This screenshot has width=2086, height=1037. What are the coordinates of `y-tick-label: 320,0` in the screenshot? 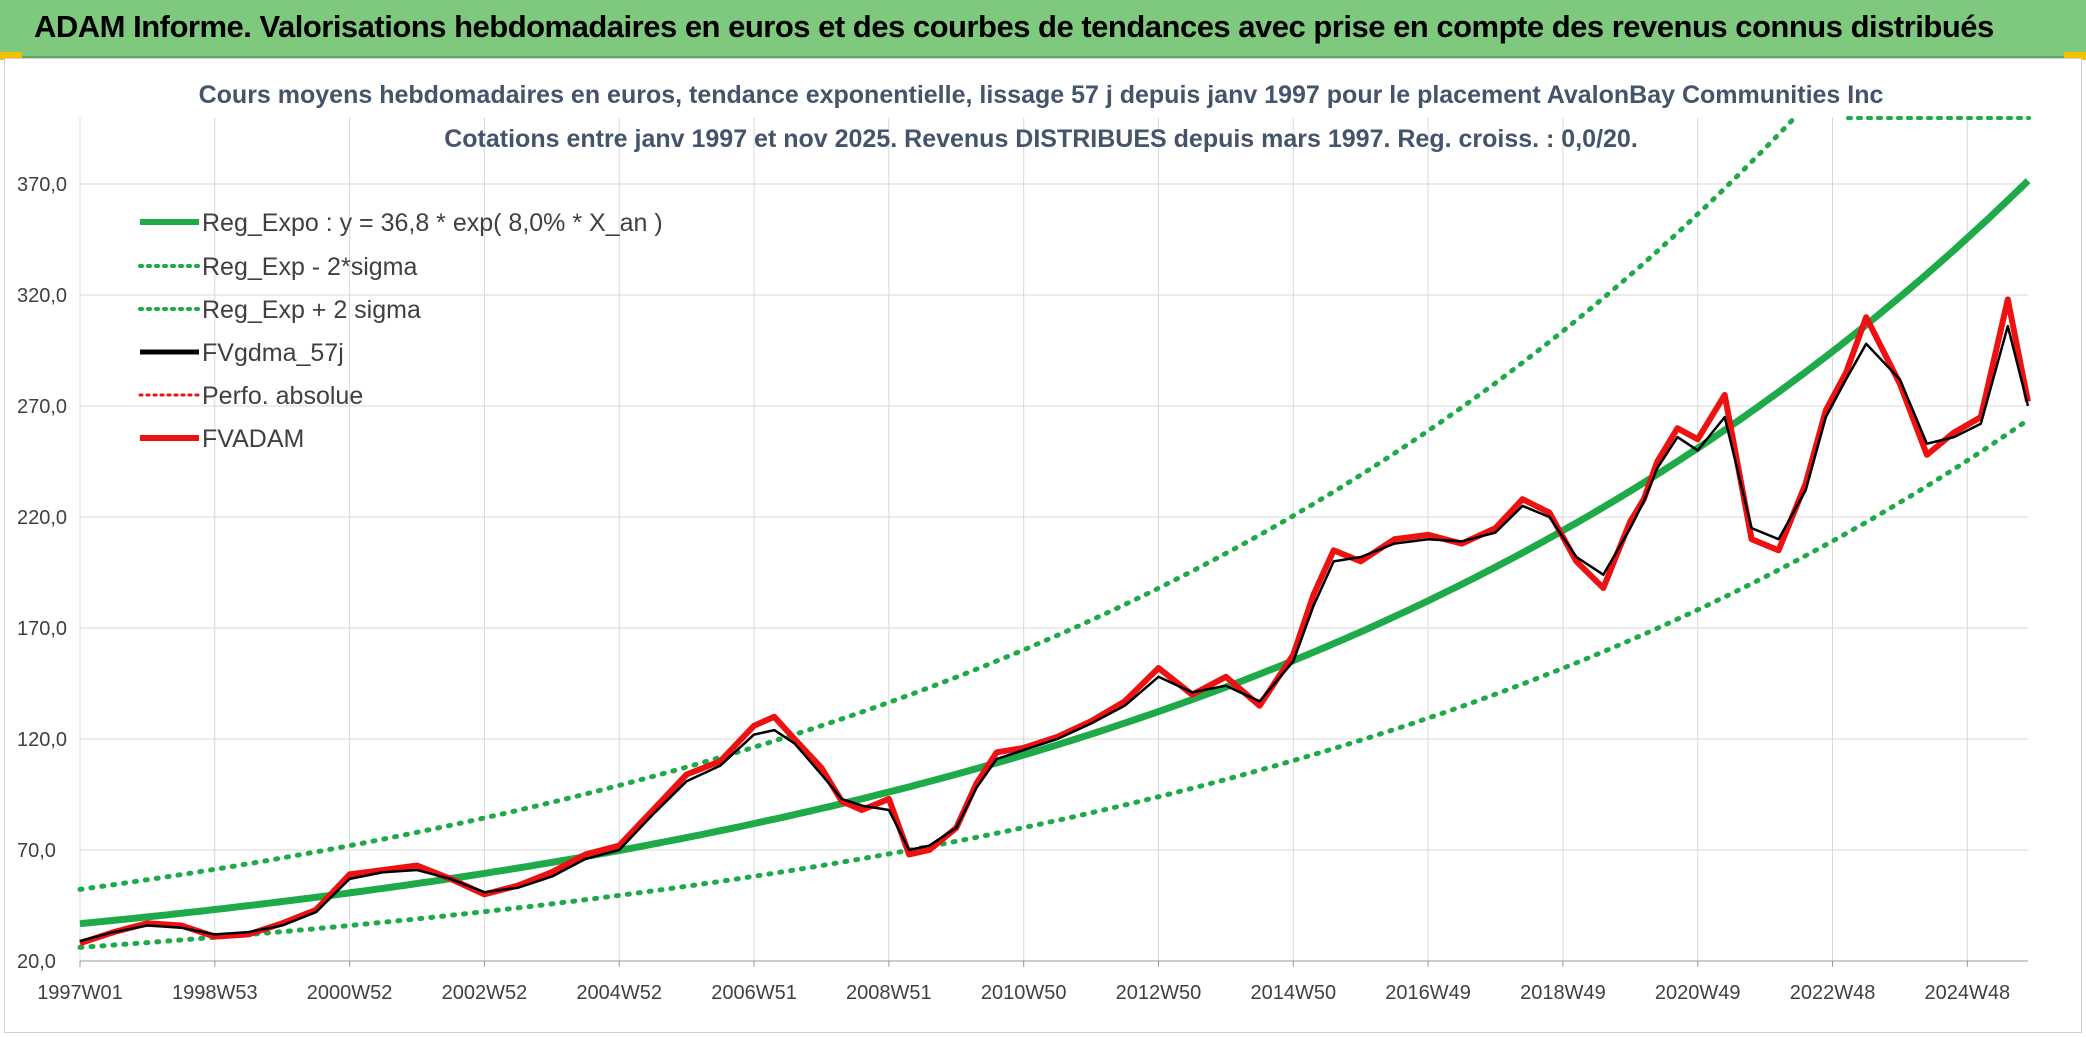 It's located at (42, 296).